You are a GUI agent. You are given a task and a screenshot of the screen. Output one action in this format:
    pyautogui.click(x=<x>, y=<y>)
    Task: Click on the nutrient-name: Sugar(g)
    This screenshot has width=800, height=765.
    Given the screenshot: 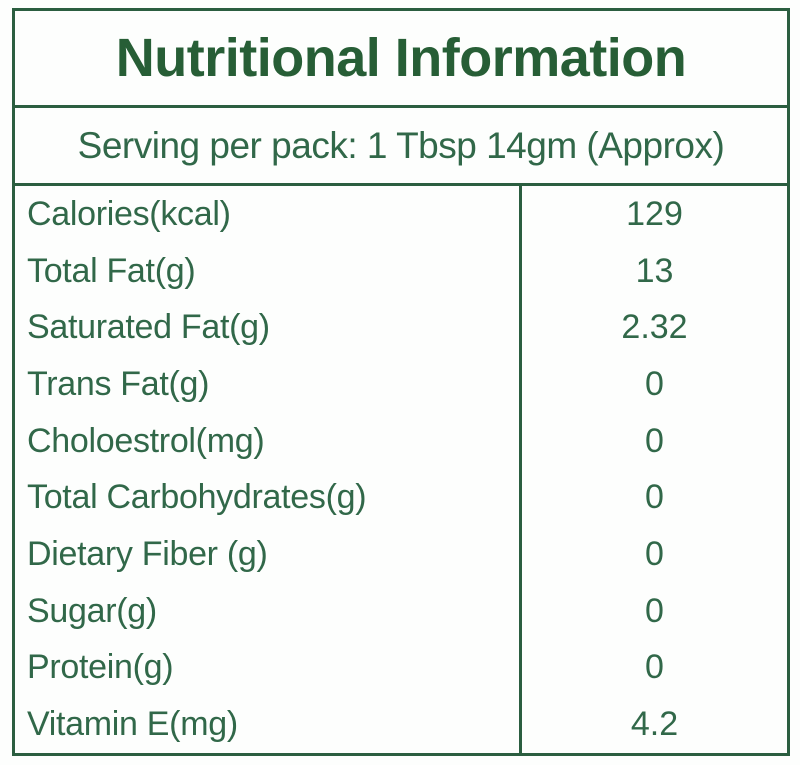 What is the action you would take?
    pyautogui.click(x=92, y=610)
    